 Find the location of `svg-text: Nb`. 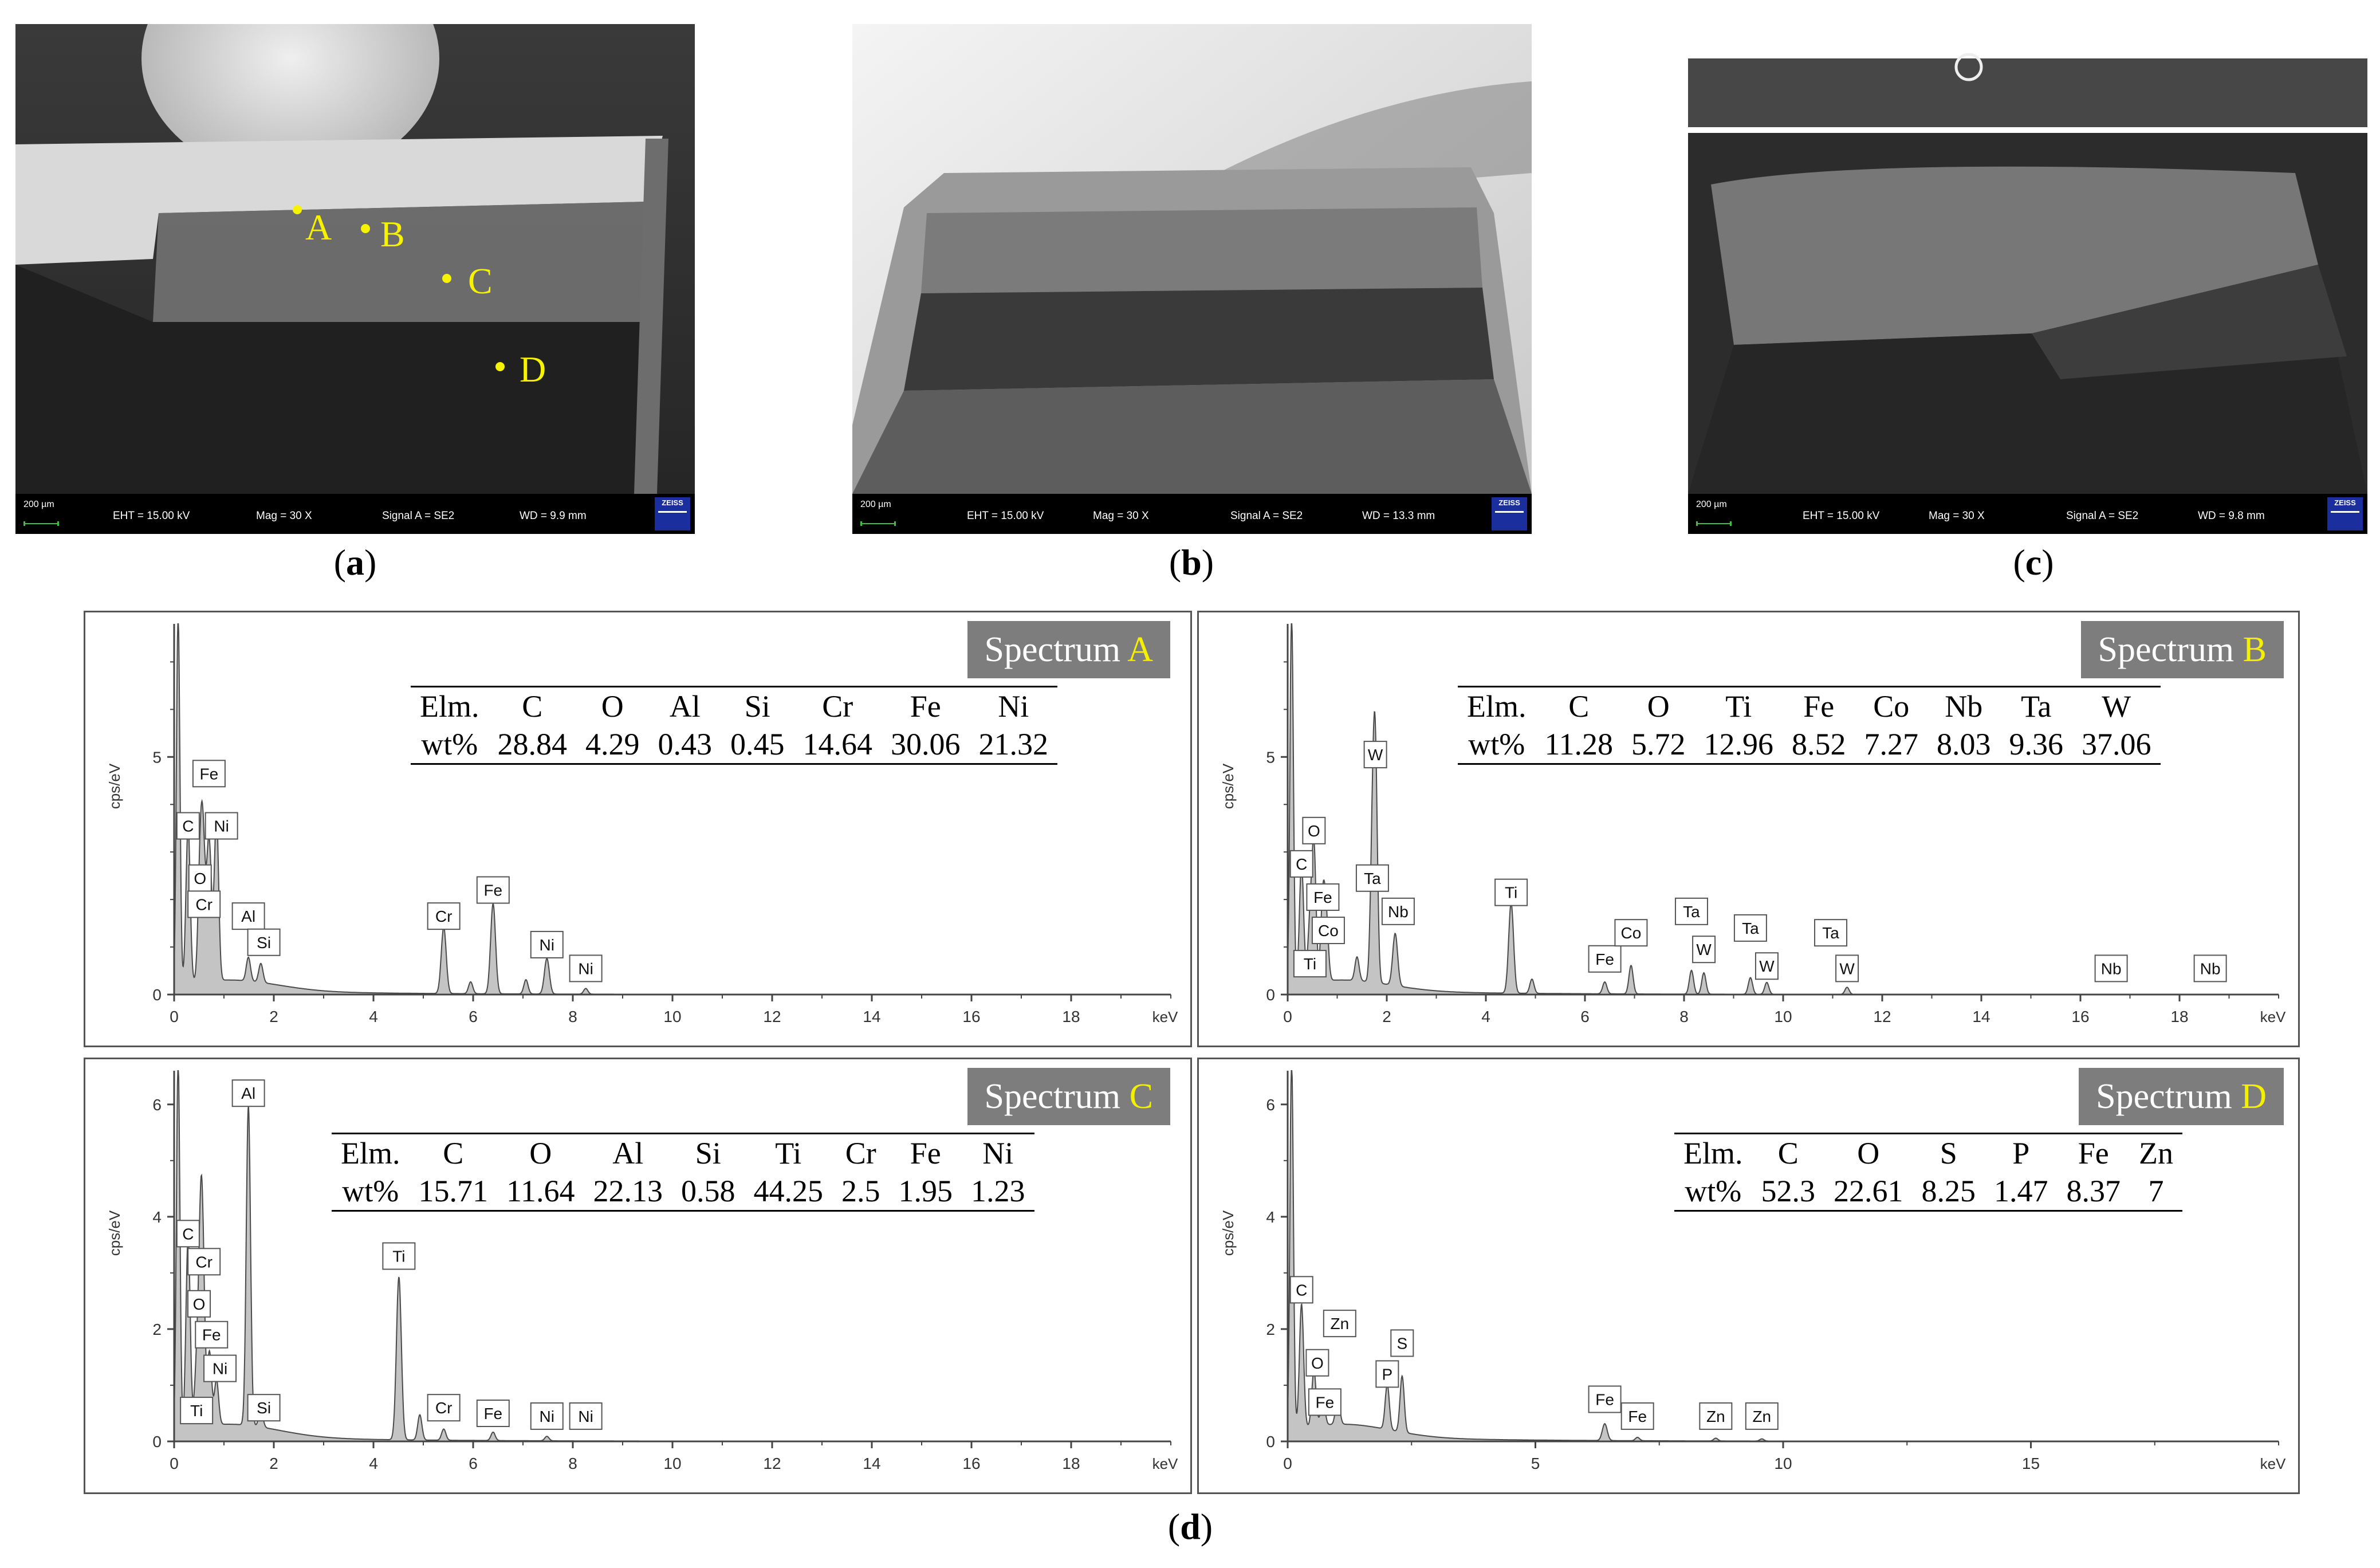

svg-text: Nb is located at coordinates (2210, 968).